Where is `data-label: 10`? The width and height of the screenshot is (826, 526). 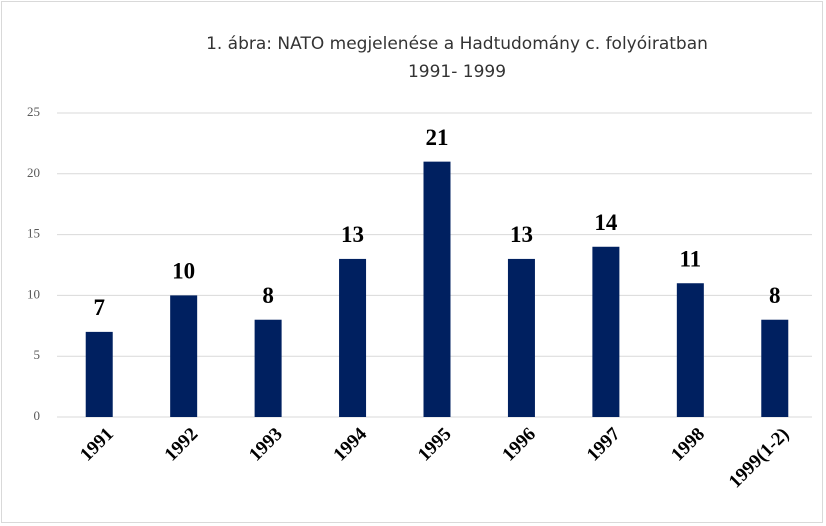 data-label: 10 is located at coordinates (183, 271).